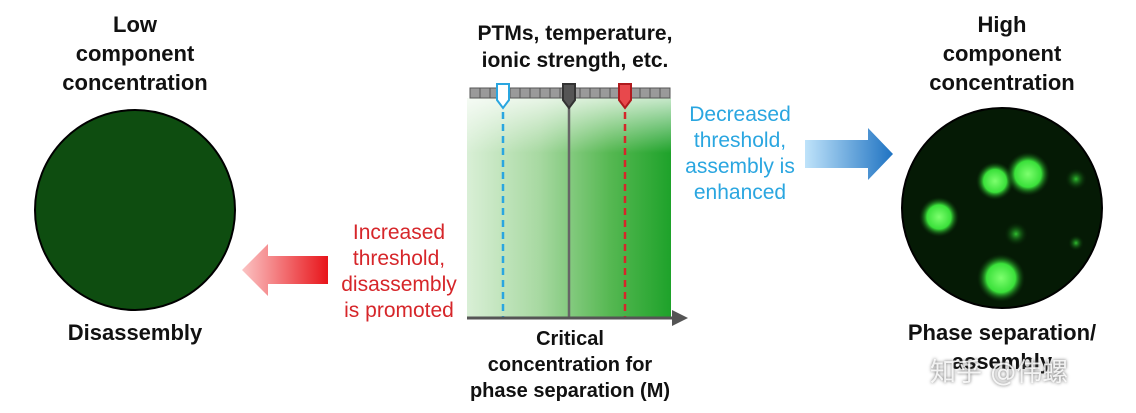  I want to click on modifiers-label: PTMs, temperature, ionic strength, etc., so click(575, 47).